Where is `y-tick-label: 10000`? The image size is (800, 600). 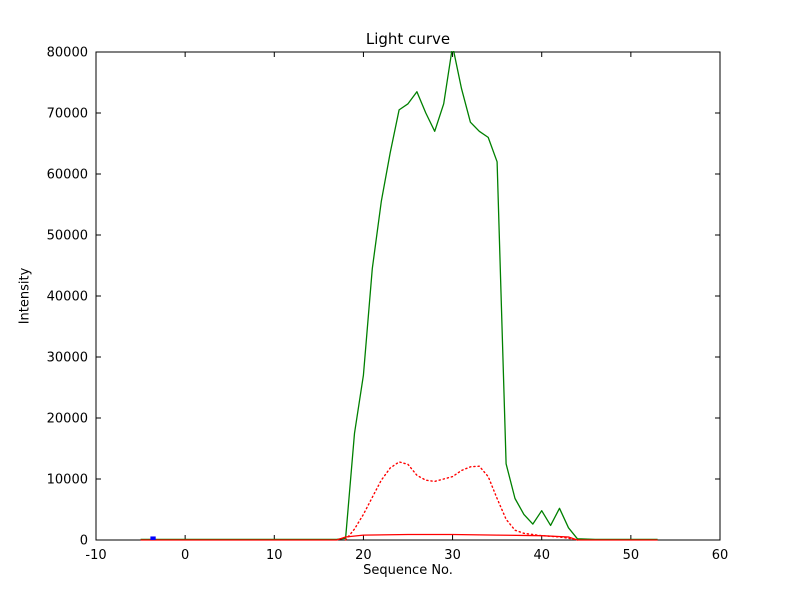 y-tick-label: 10000 is located at coordinates (67, 480).